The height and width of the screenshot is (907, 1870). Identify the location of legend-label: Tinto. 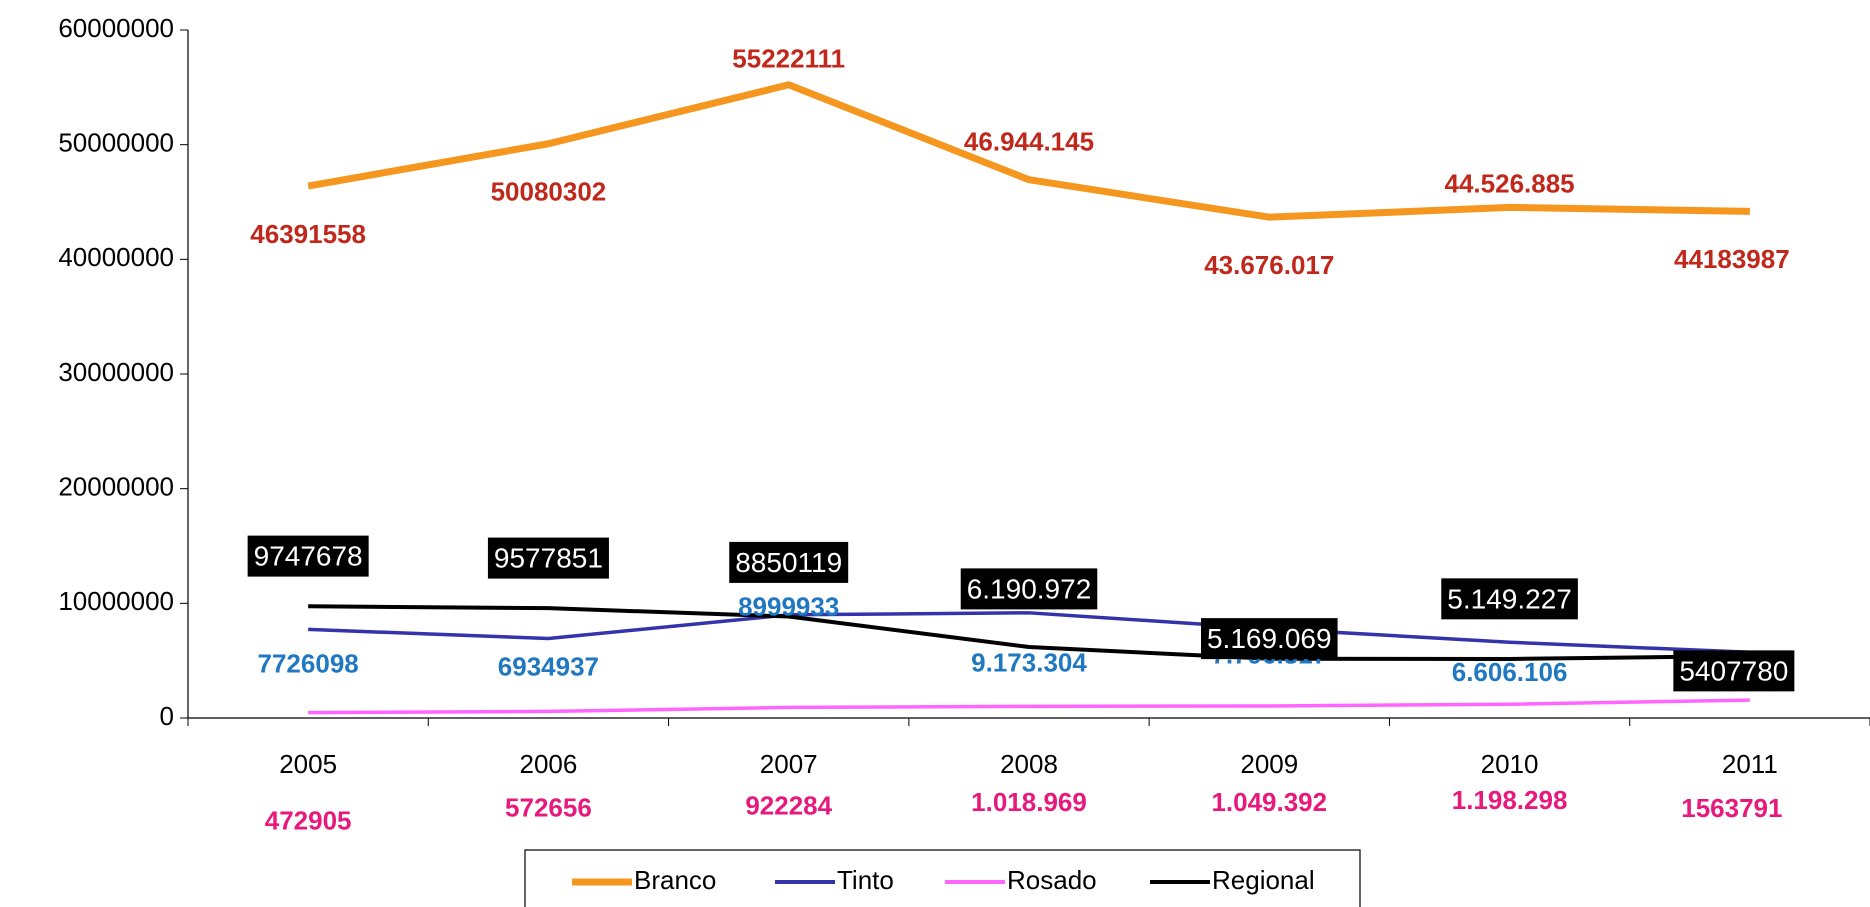
(865, 880).